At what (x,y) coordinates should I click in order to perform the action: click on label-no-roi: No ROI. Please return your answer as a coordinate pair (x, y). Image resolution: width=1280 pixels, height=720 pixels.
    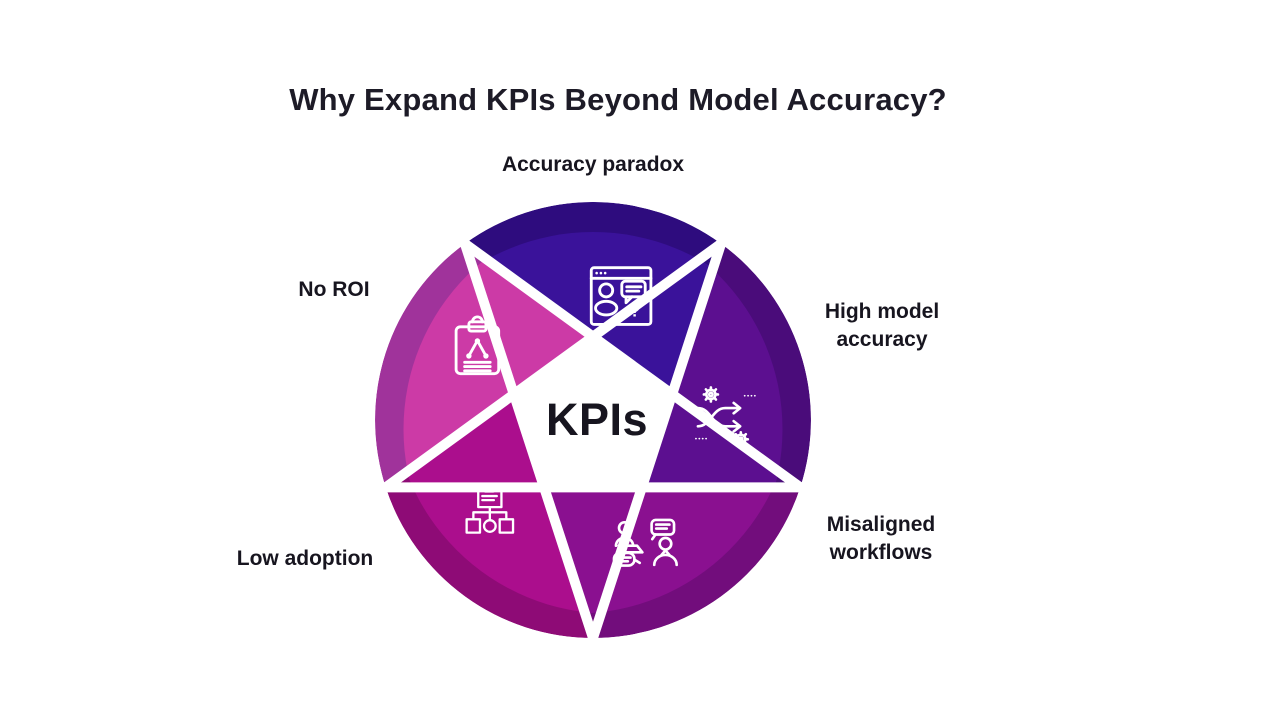
    Looking at the image, I should click on (334, 289).